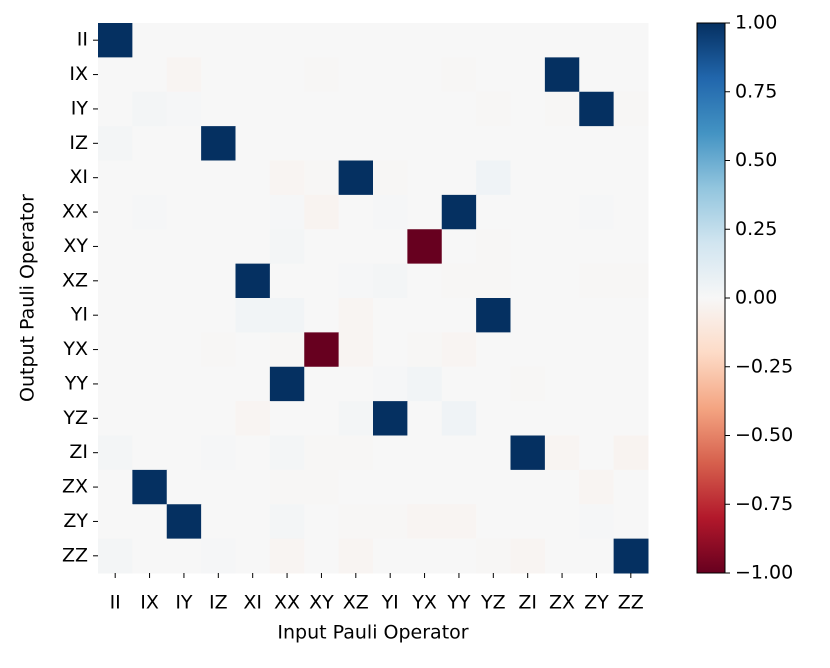  Describe the element at coordinates (218, 603) in the screenshot. I see `x-tick-label: IZ` at that location.